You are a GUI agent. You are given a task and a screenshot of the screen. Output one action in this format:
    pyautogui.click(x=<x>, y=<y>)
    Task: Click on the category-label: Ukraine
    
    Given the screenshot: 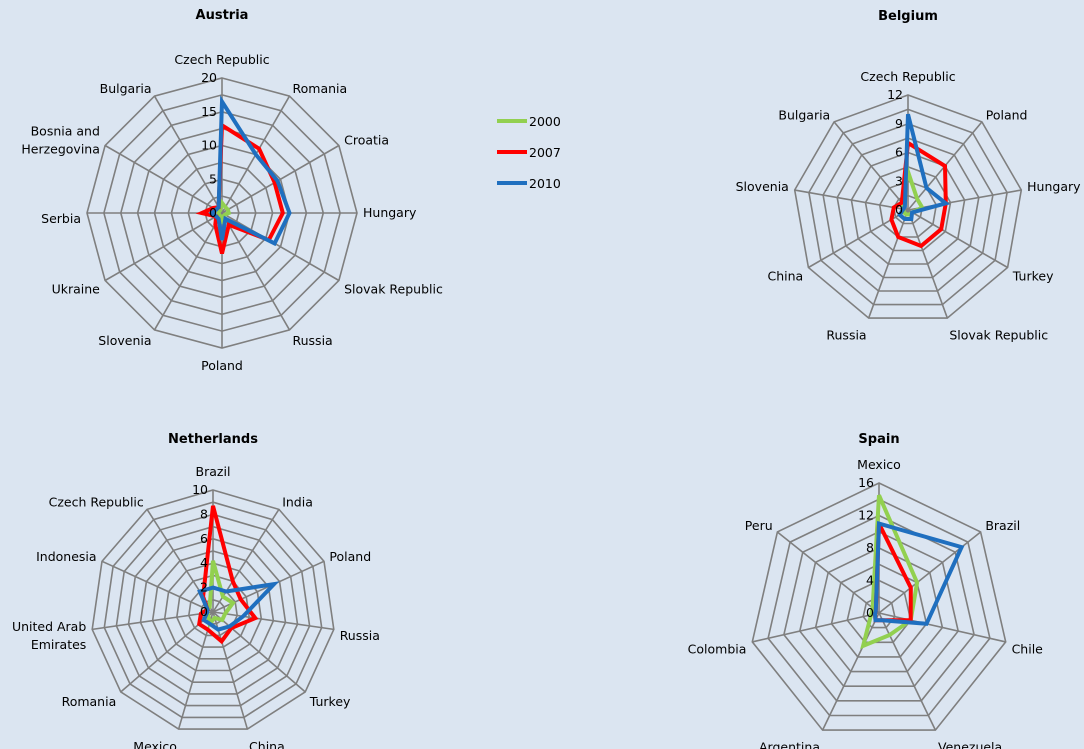 What is the action you would take?
    pyautogui.click(x=76, y=289)
    